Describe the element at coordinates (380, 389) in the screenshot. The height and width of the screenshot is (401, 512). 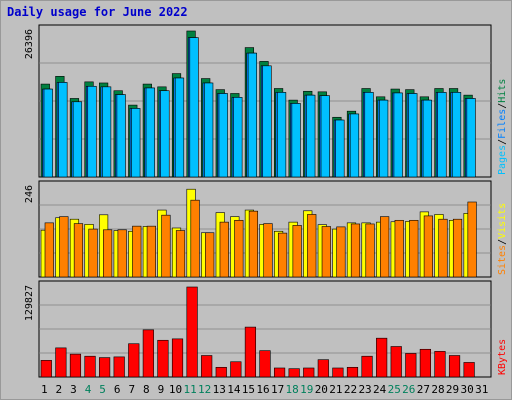
I see `x-tick-label: 24` at that location.